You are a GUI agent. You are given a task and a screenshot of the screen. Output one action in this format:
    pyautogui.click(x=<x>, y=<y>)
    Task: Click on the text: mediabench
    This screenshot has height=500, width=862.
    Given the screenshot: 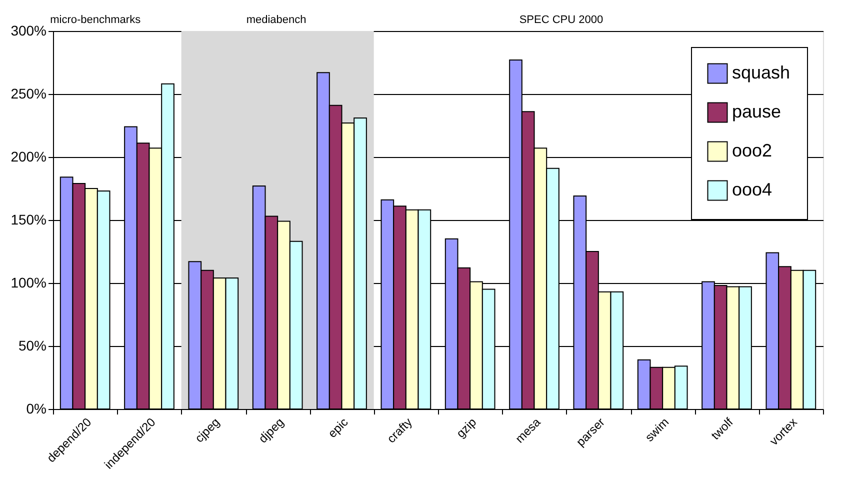 What is the action you would take?
    pyautogui.click(x=276, y=20)
    